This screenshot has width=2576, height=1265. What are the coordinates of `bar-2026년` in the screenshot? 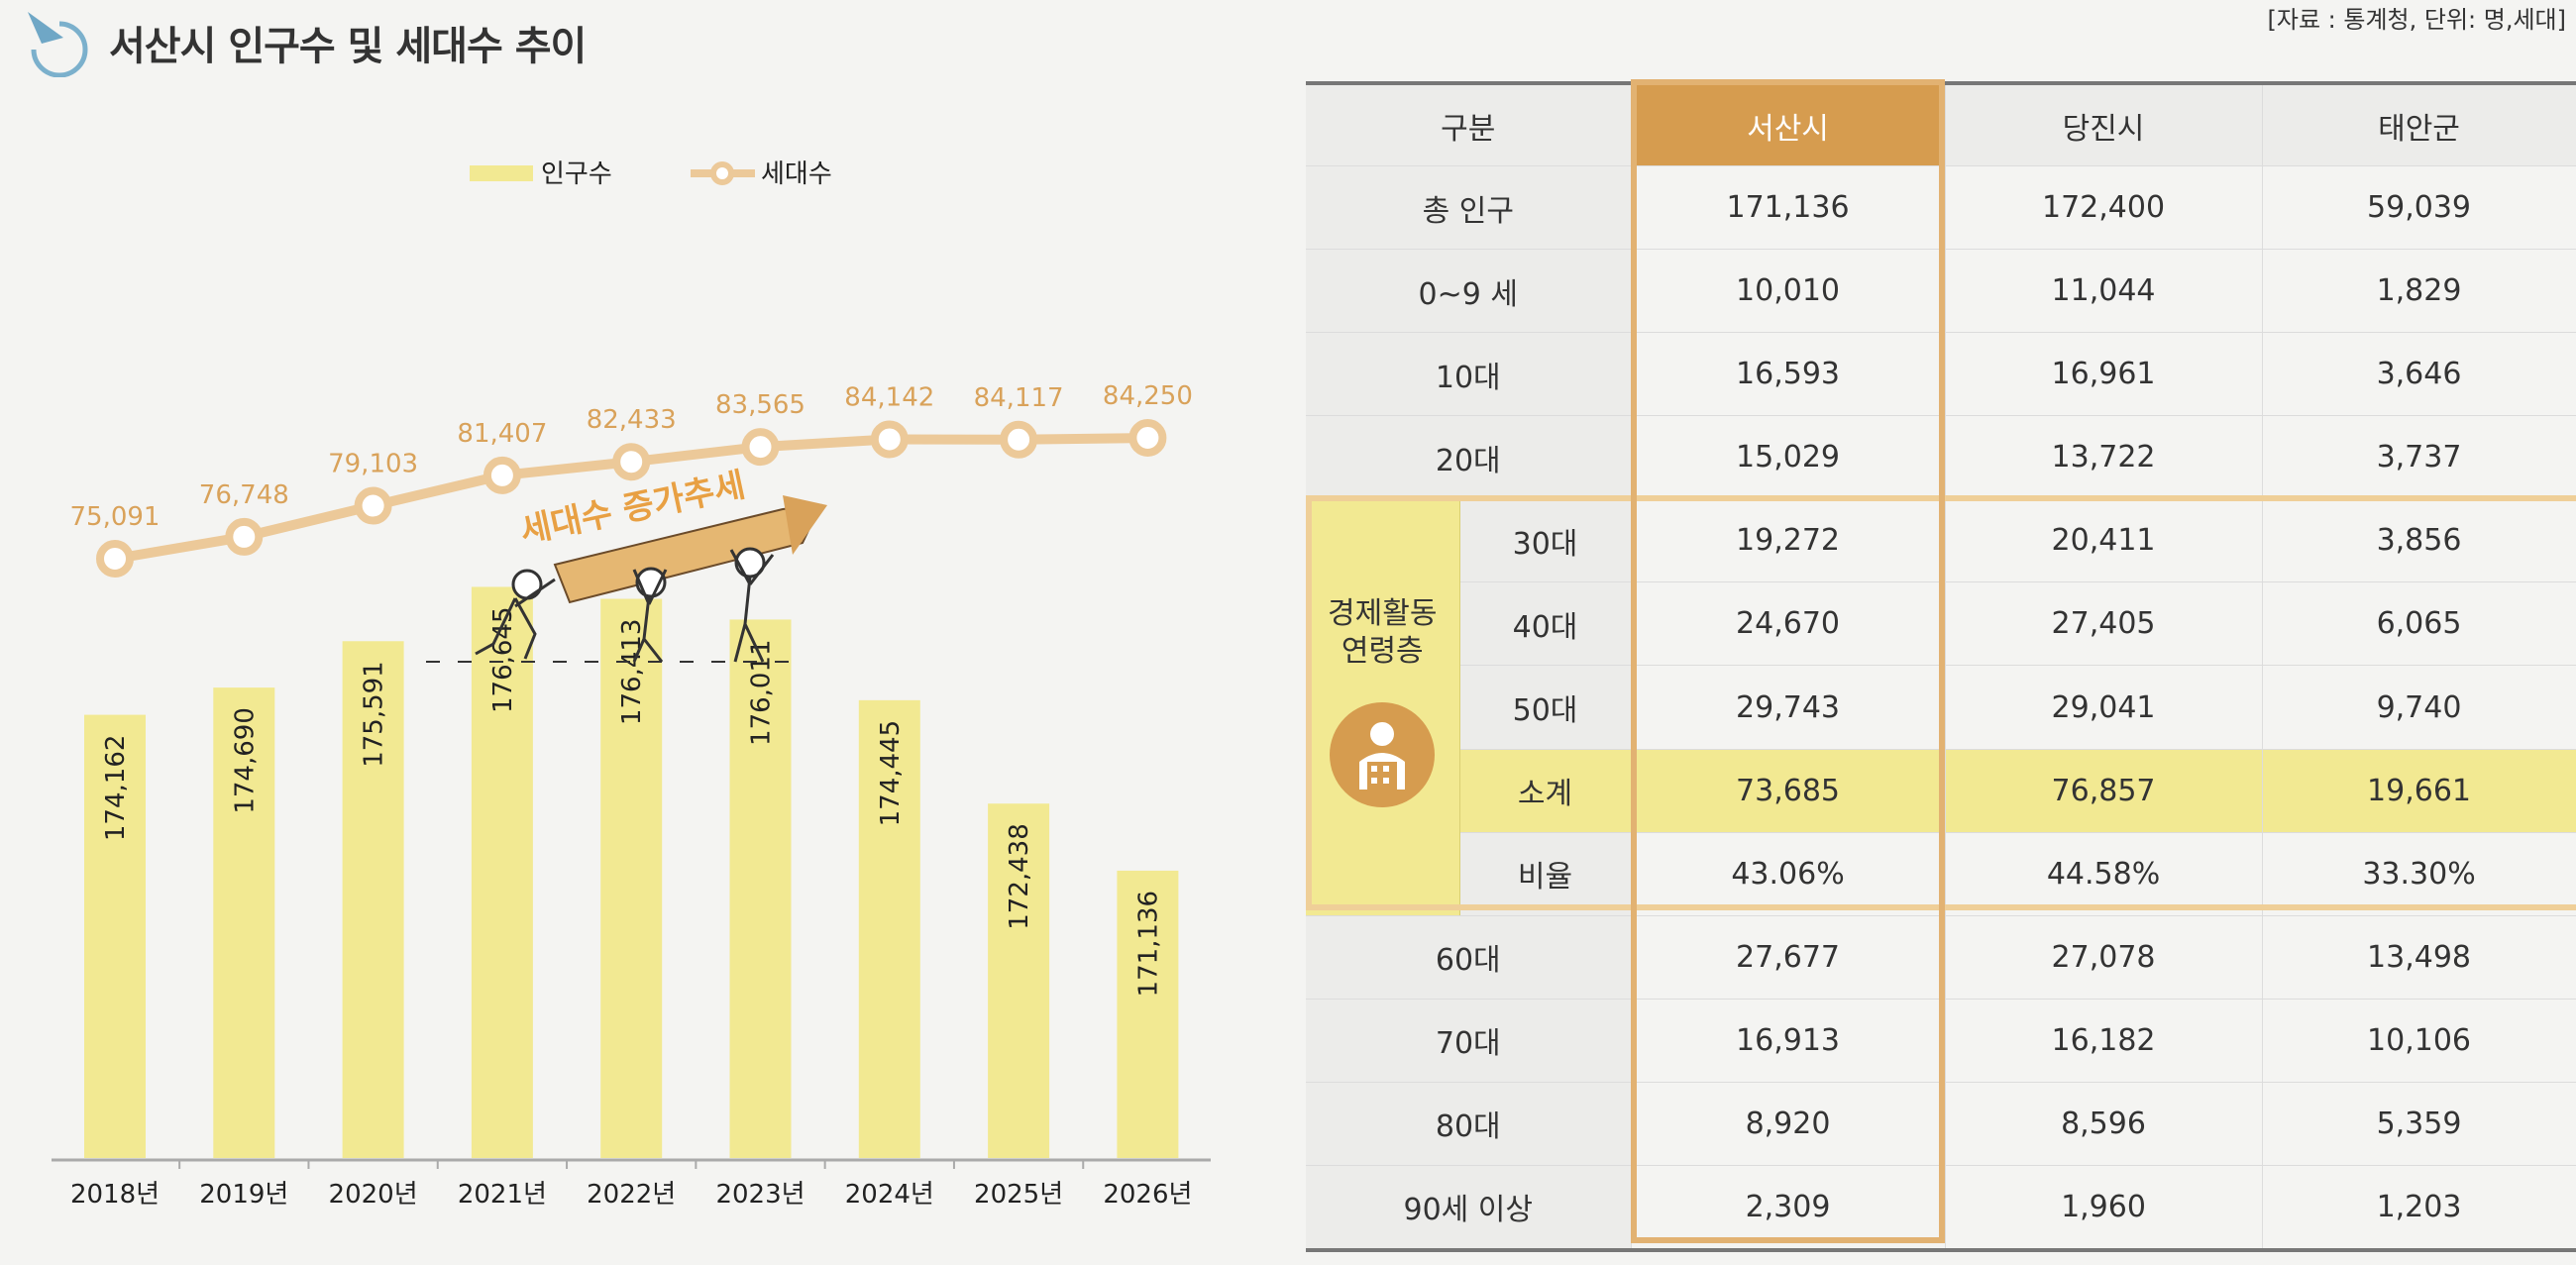 It's located at (1148, 1014).